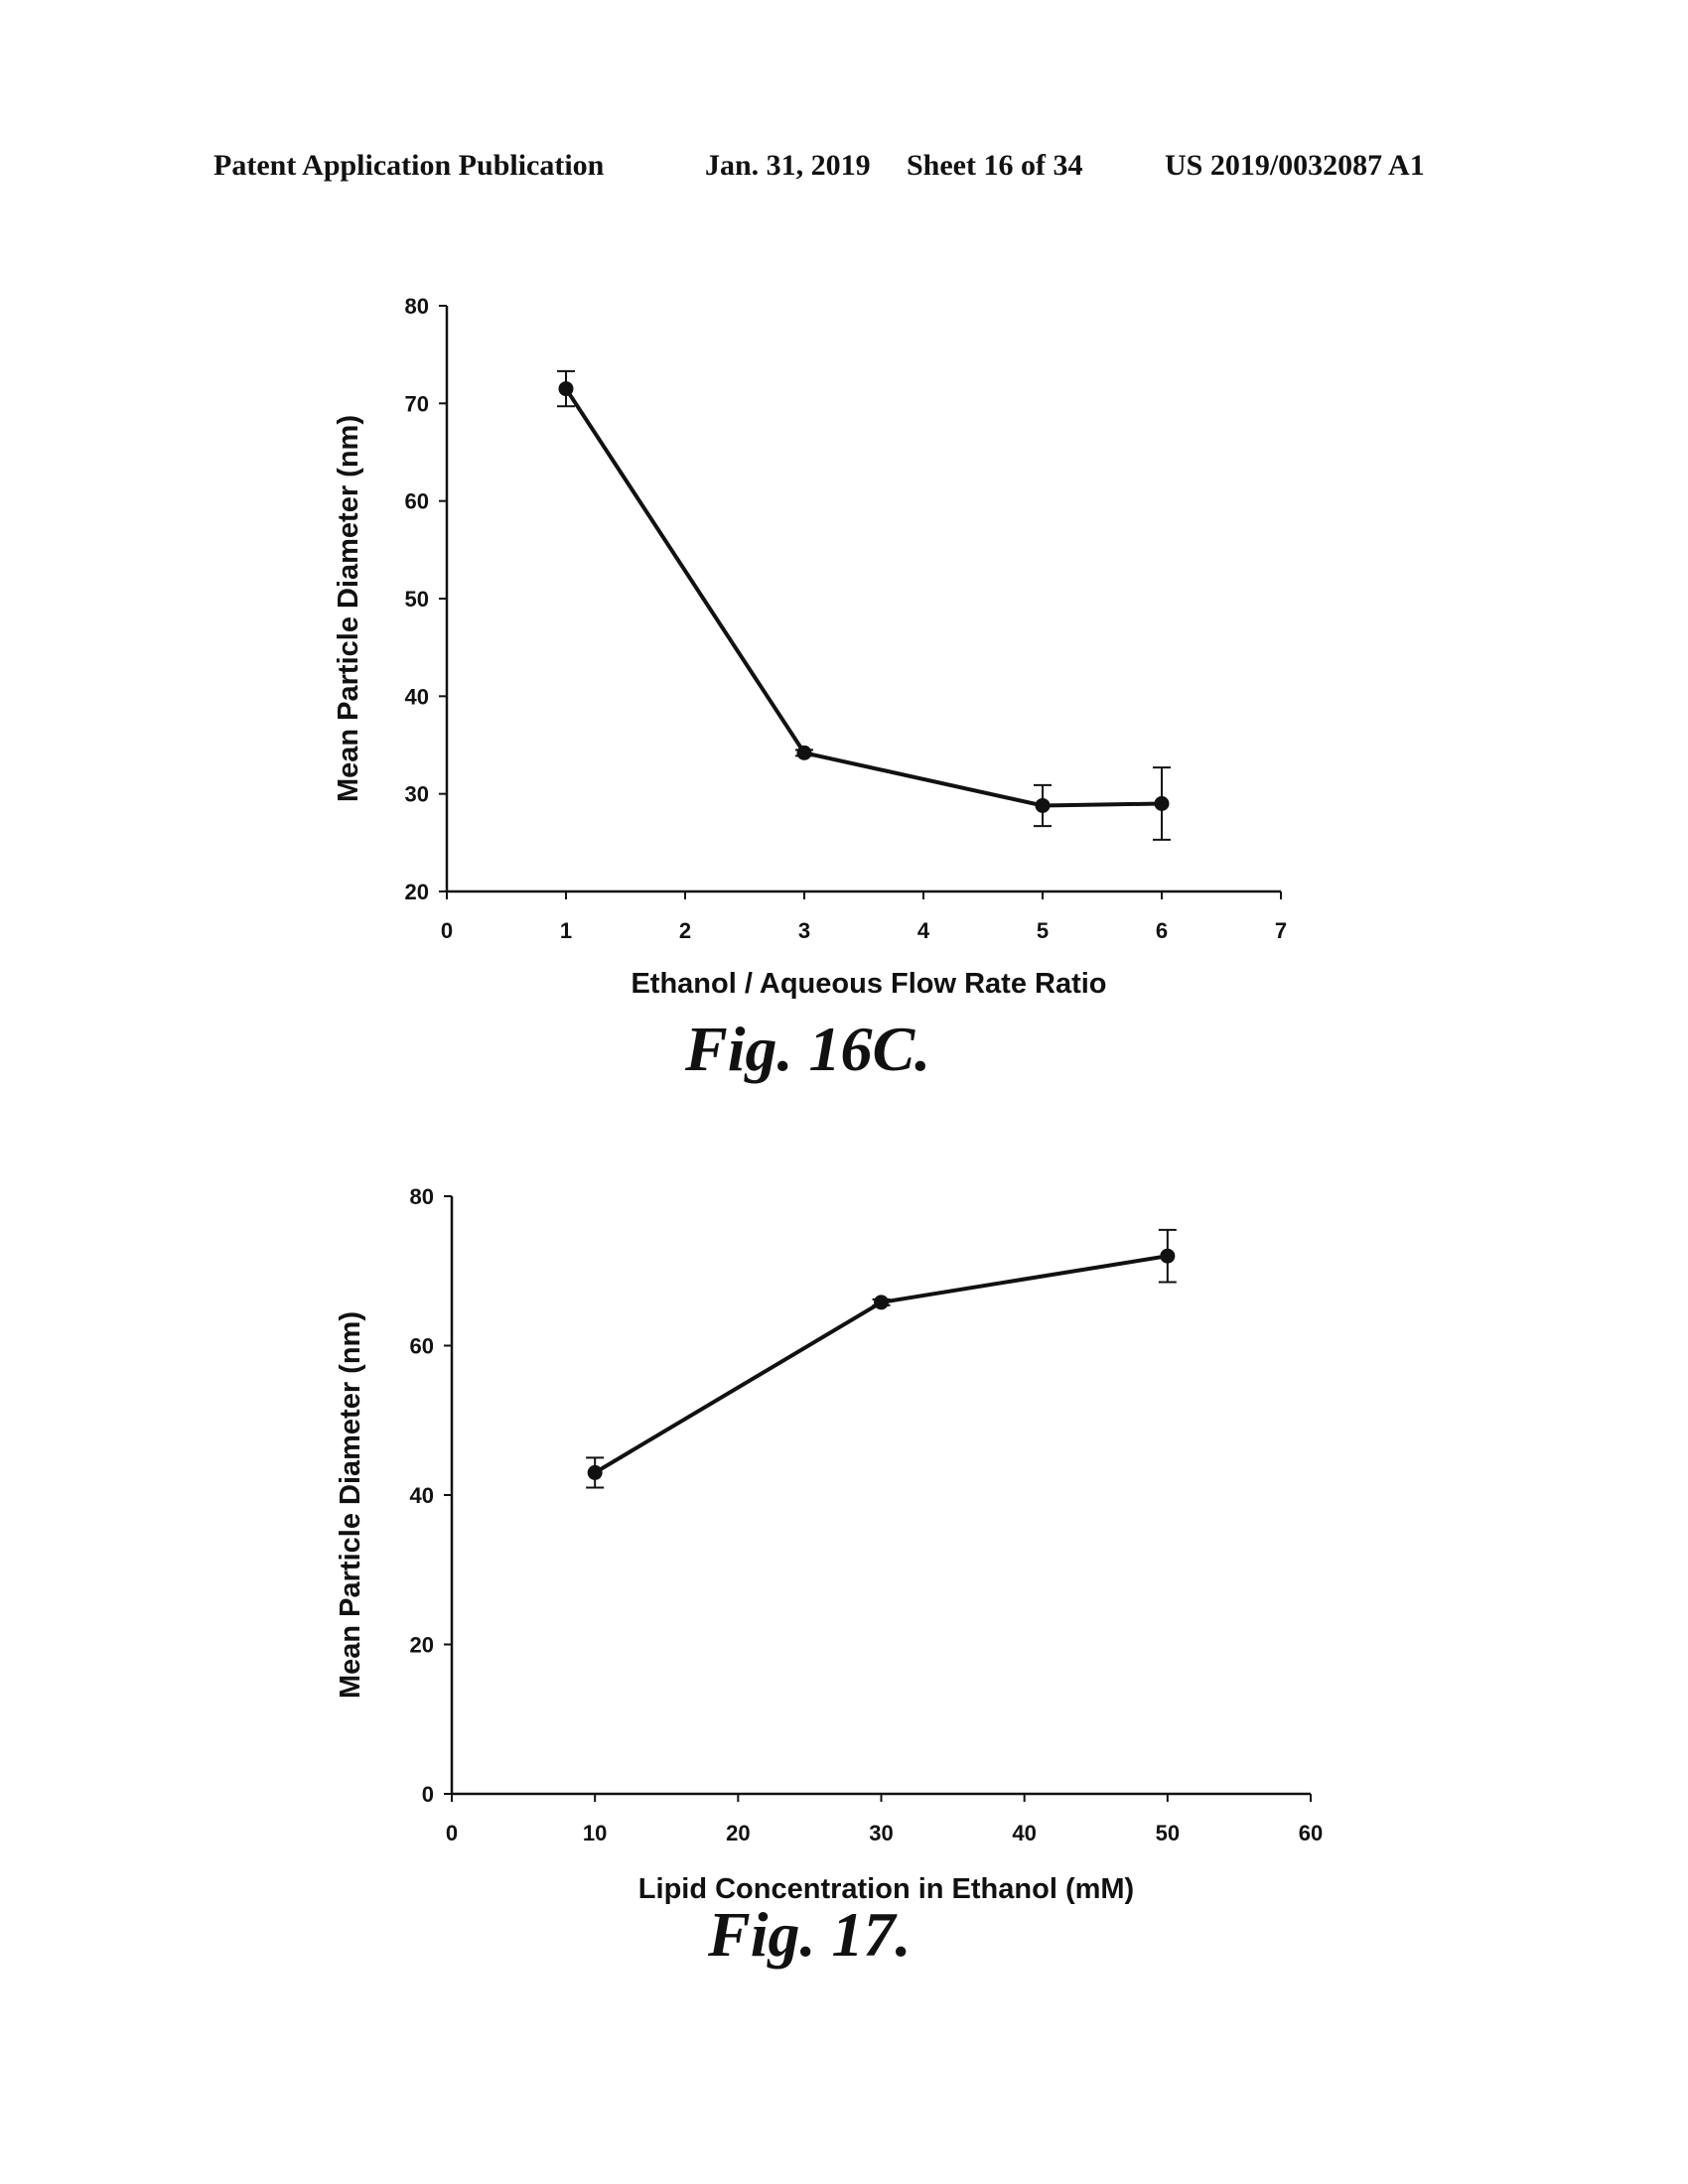 The height and width of the screenshot is (2184, 1688). What do you see at coordinates (881, 1833) in the screenshot?
I see `x-tick-label: 30` at bounding box center [881, 1833].